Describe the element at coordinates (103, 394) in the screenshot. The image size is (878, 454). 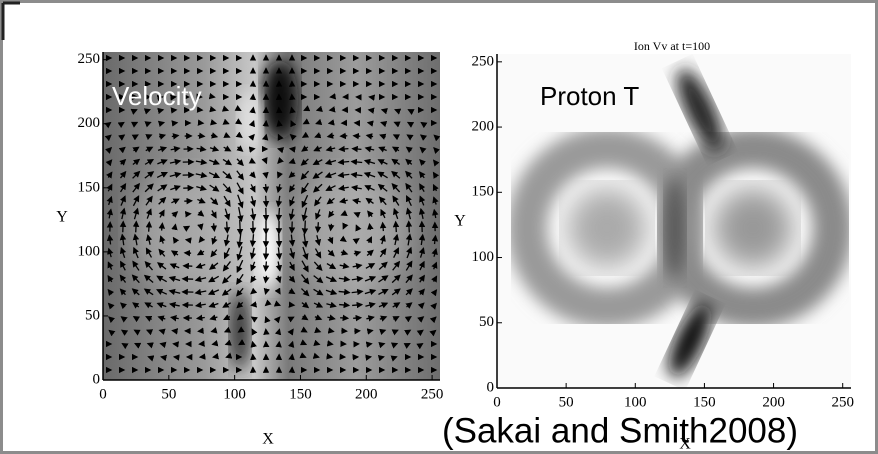
I see `x-tick-label: 0` at that location.